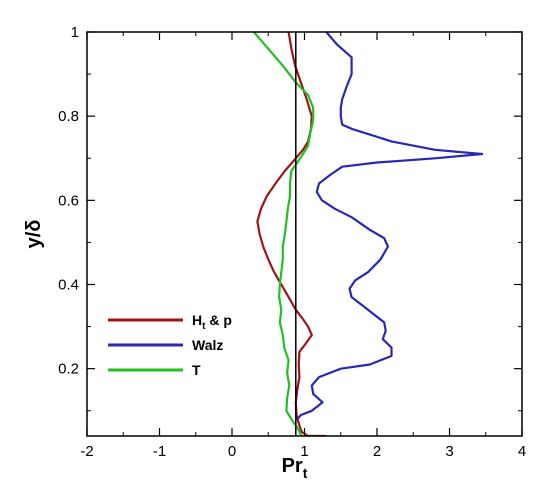  Describe the element at coordinates (522, 451) in the screenshot. I see `x-tick-label: 4` at that location.